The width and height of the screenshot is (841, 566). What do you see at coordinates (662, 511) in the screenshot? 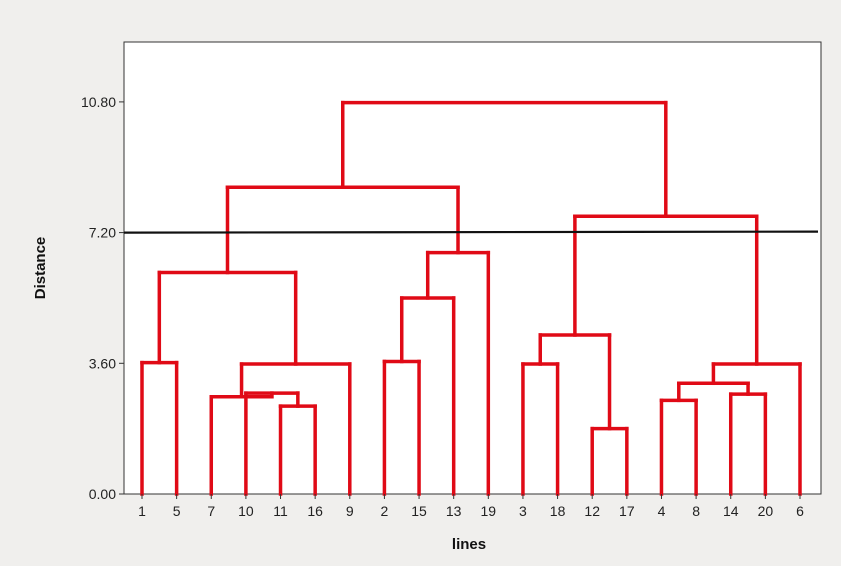
I see `x-tick-label: 4` at bounding box center [662, 511].